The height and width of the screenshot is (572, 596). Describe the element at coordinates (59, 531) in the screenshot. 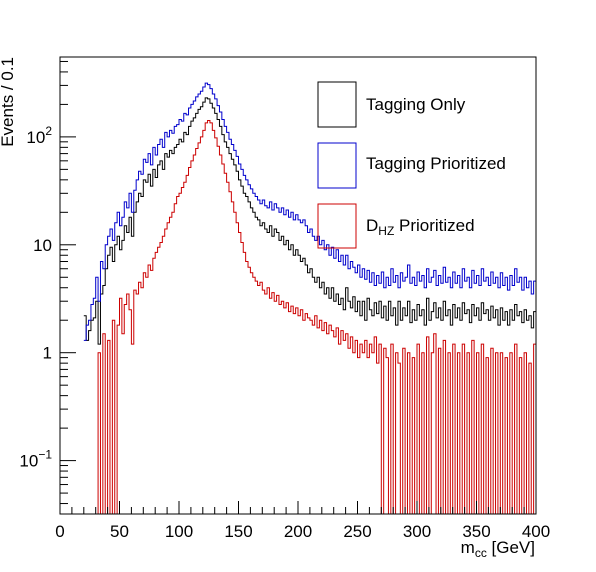

I see `x-tick-label: 0` at that location.